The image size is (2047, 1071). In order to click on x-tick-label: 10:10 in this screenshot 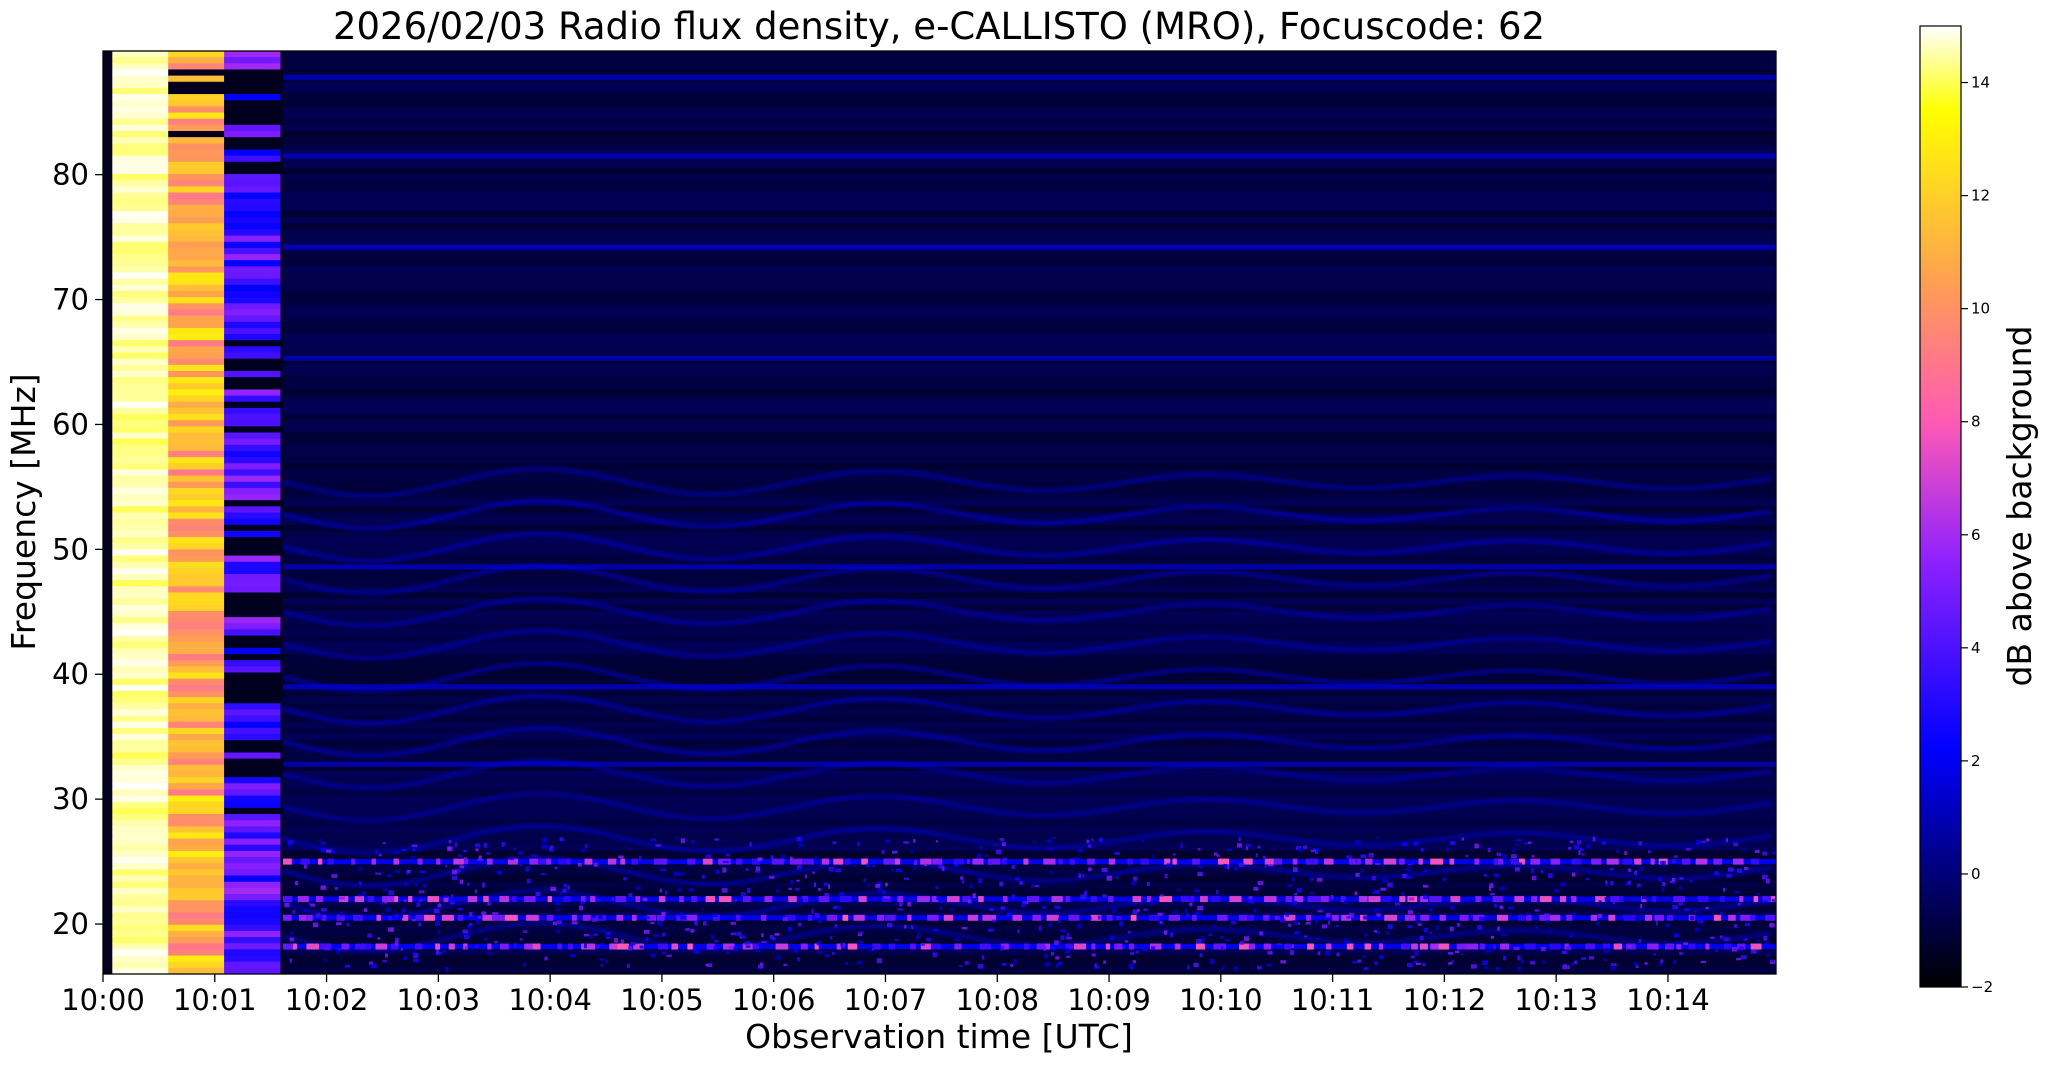, I will do `click(1221, 1000)`.